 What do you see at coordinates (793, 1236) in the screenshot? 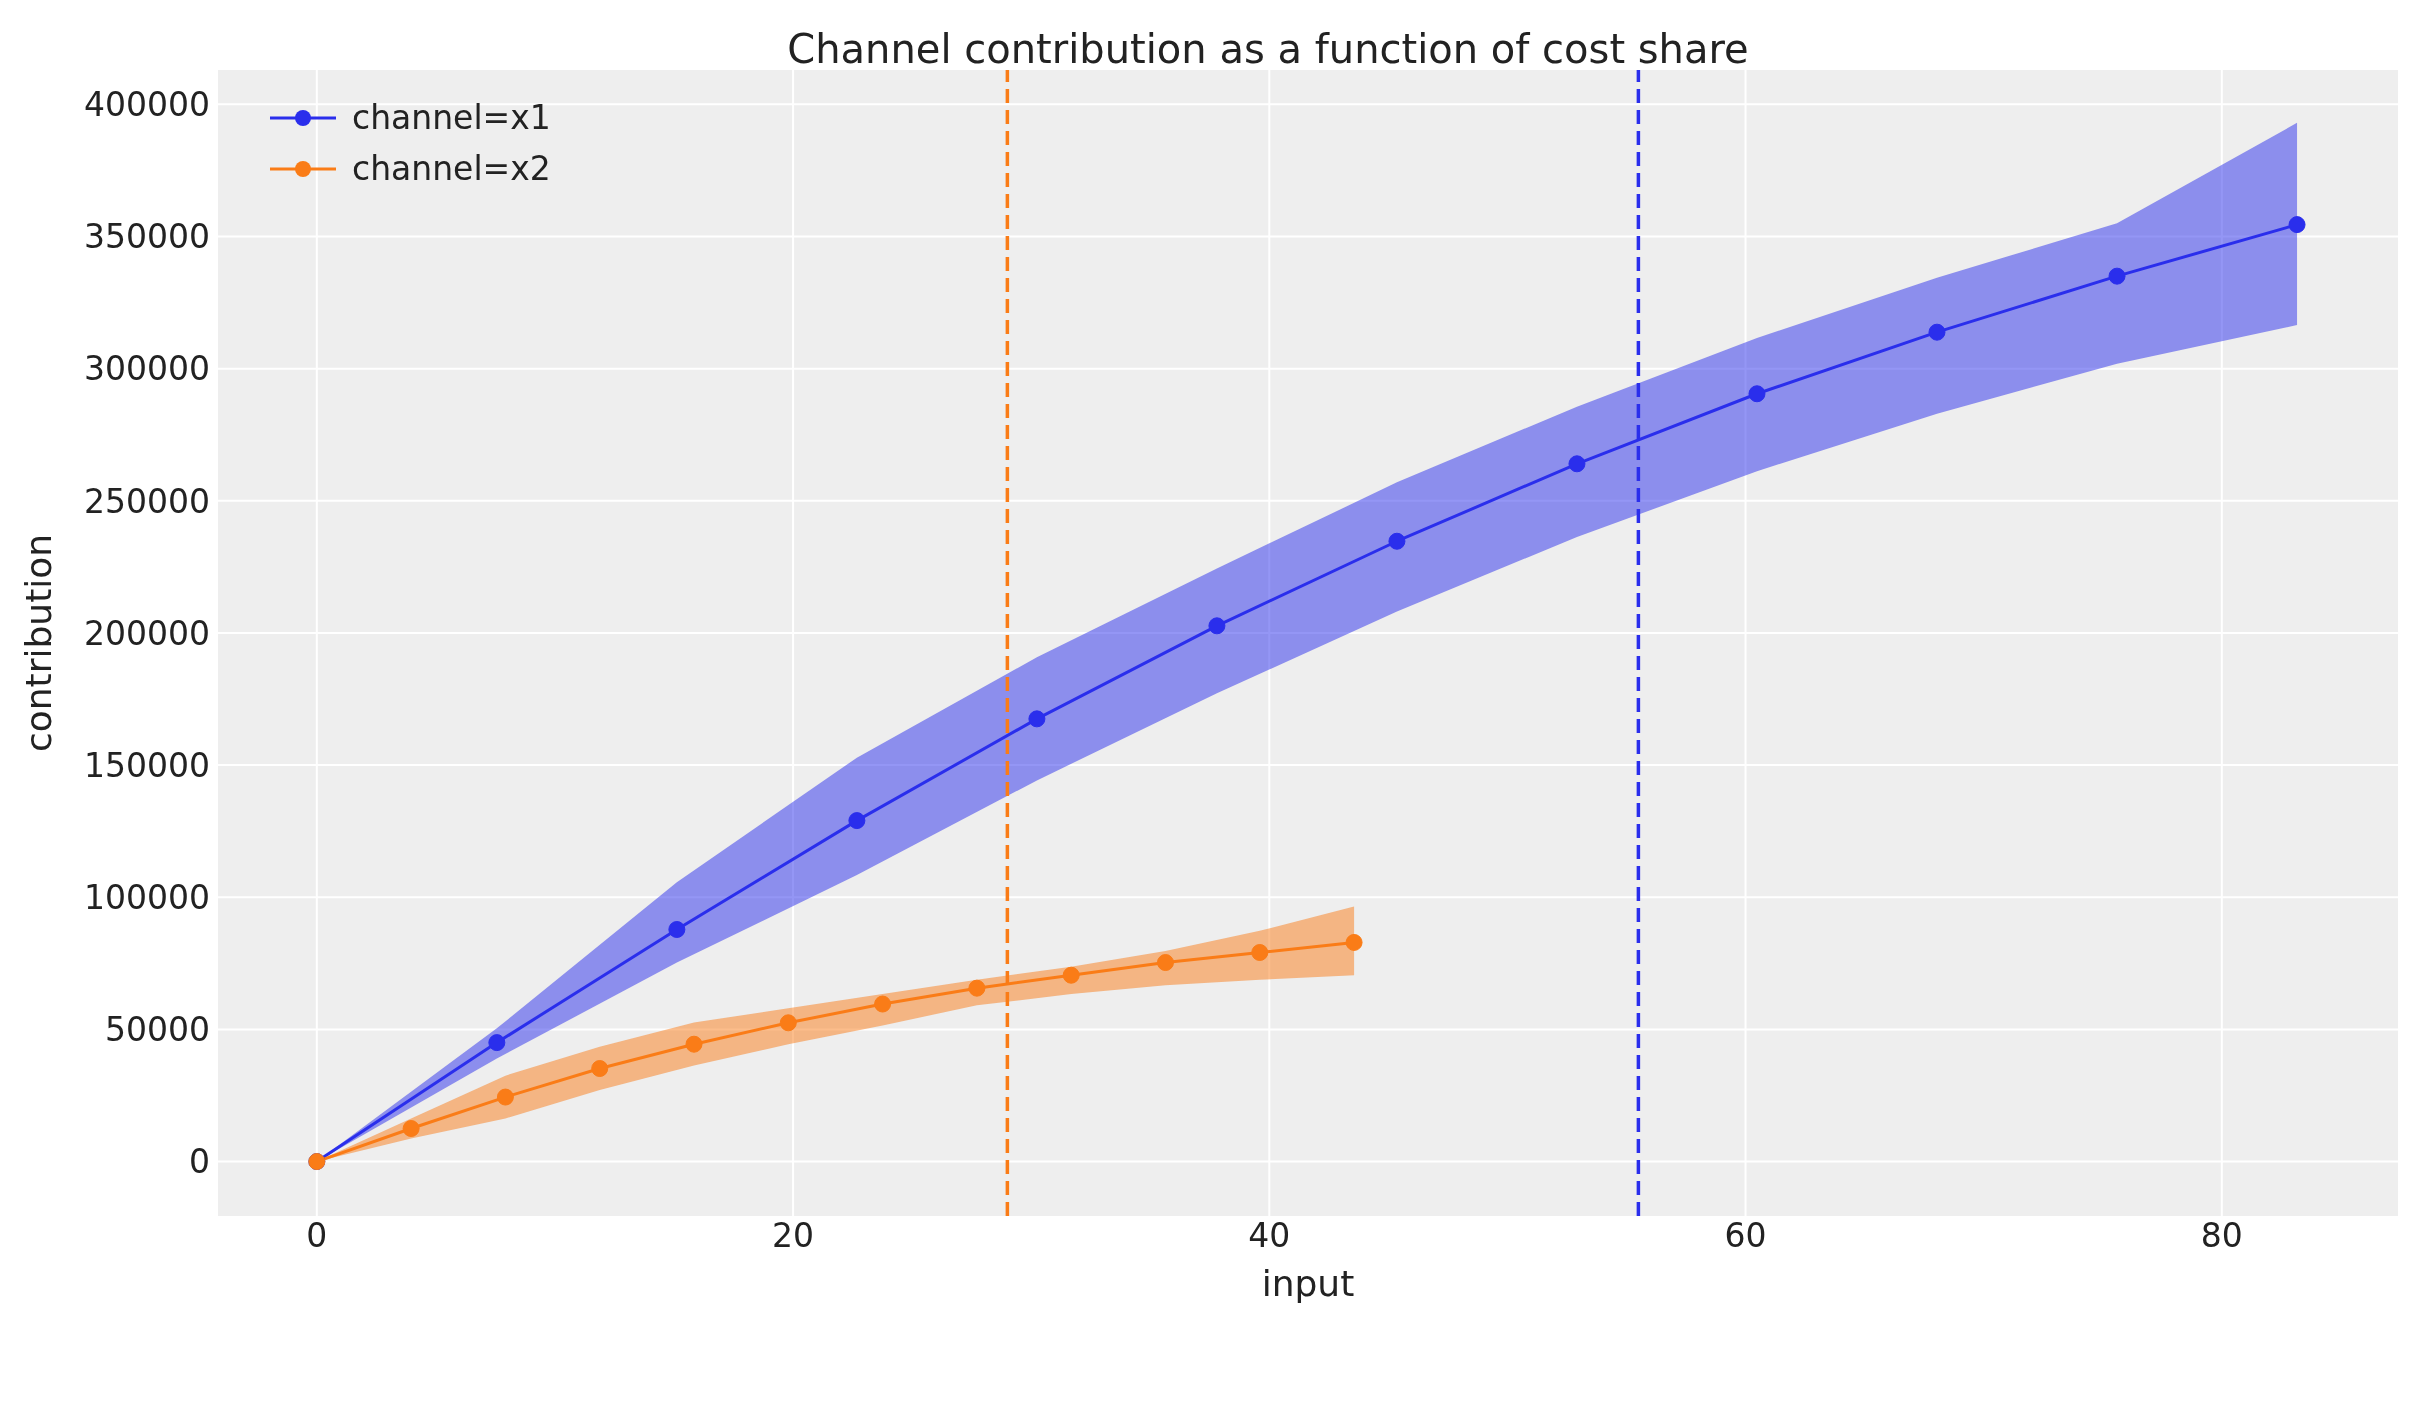
I see `x-tick-label: 20` at bounding box center [793, 1236].